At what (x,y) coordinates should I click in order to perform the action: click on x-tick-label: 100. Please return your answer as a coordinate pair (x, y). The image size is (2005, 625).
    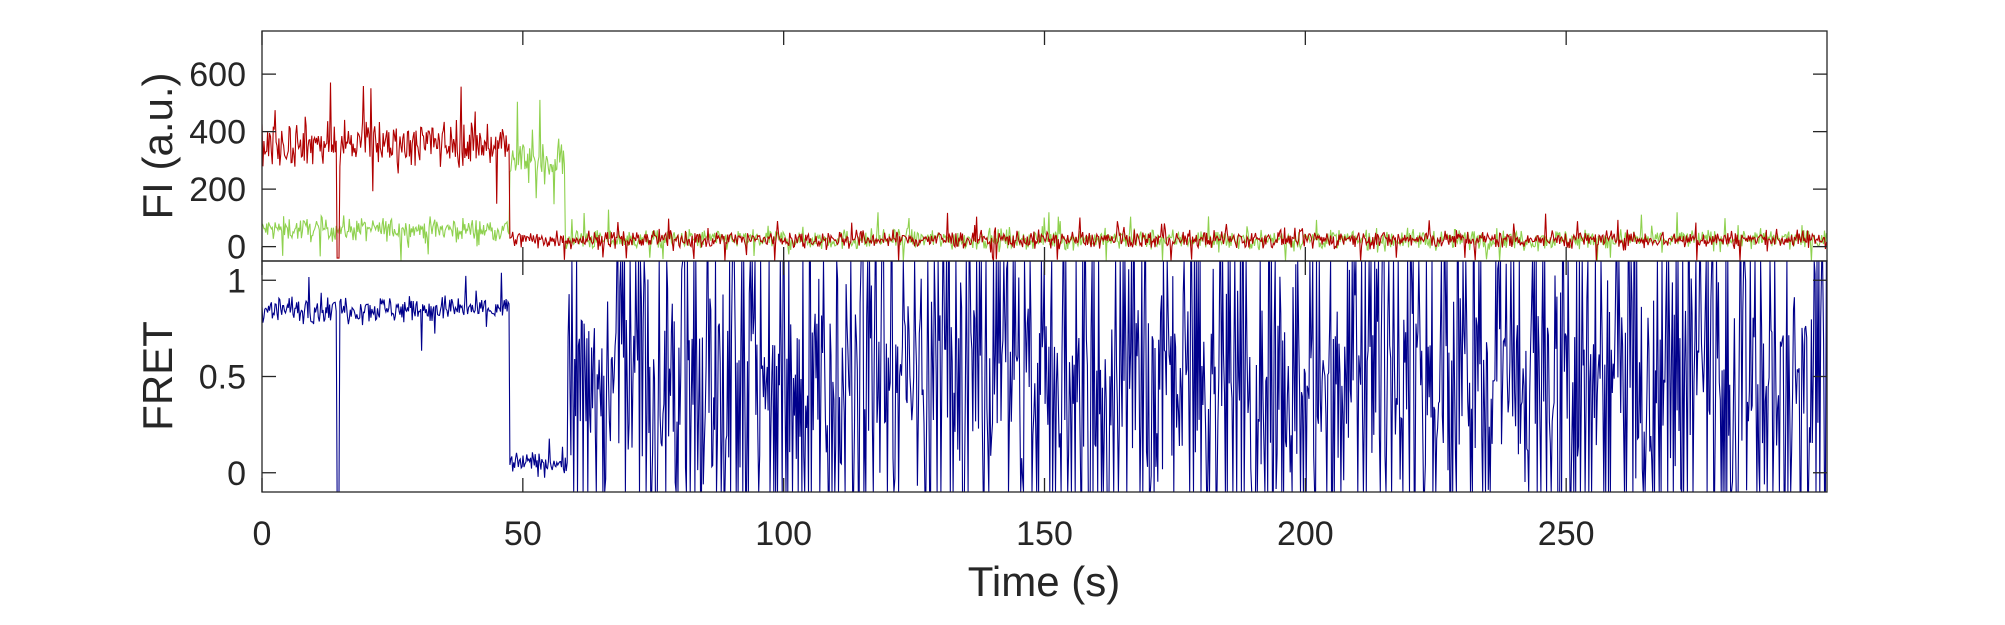
    Looking at the image, I should click on (783, 534).